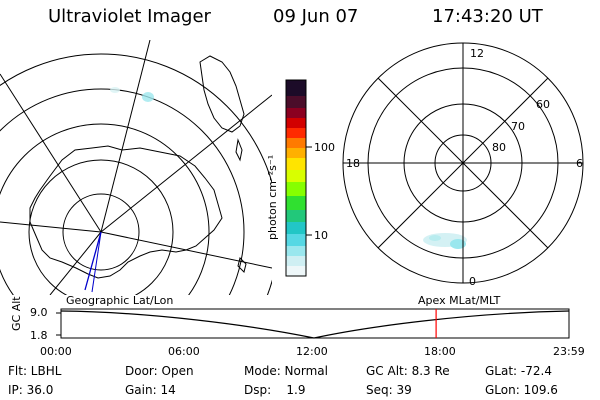 The image size is (600, 400). What do you see at coordinates (272, 197) in the screenshot?
I see `colorbar-label: photon cm⁻²s⁻¹` at bounding box center [272, 197].